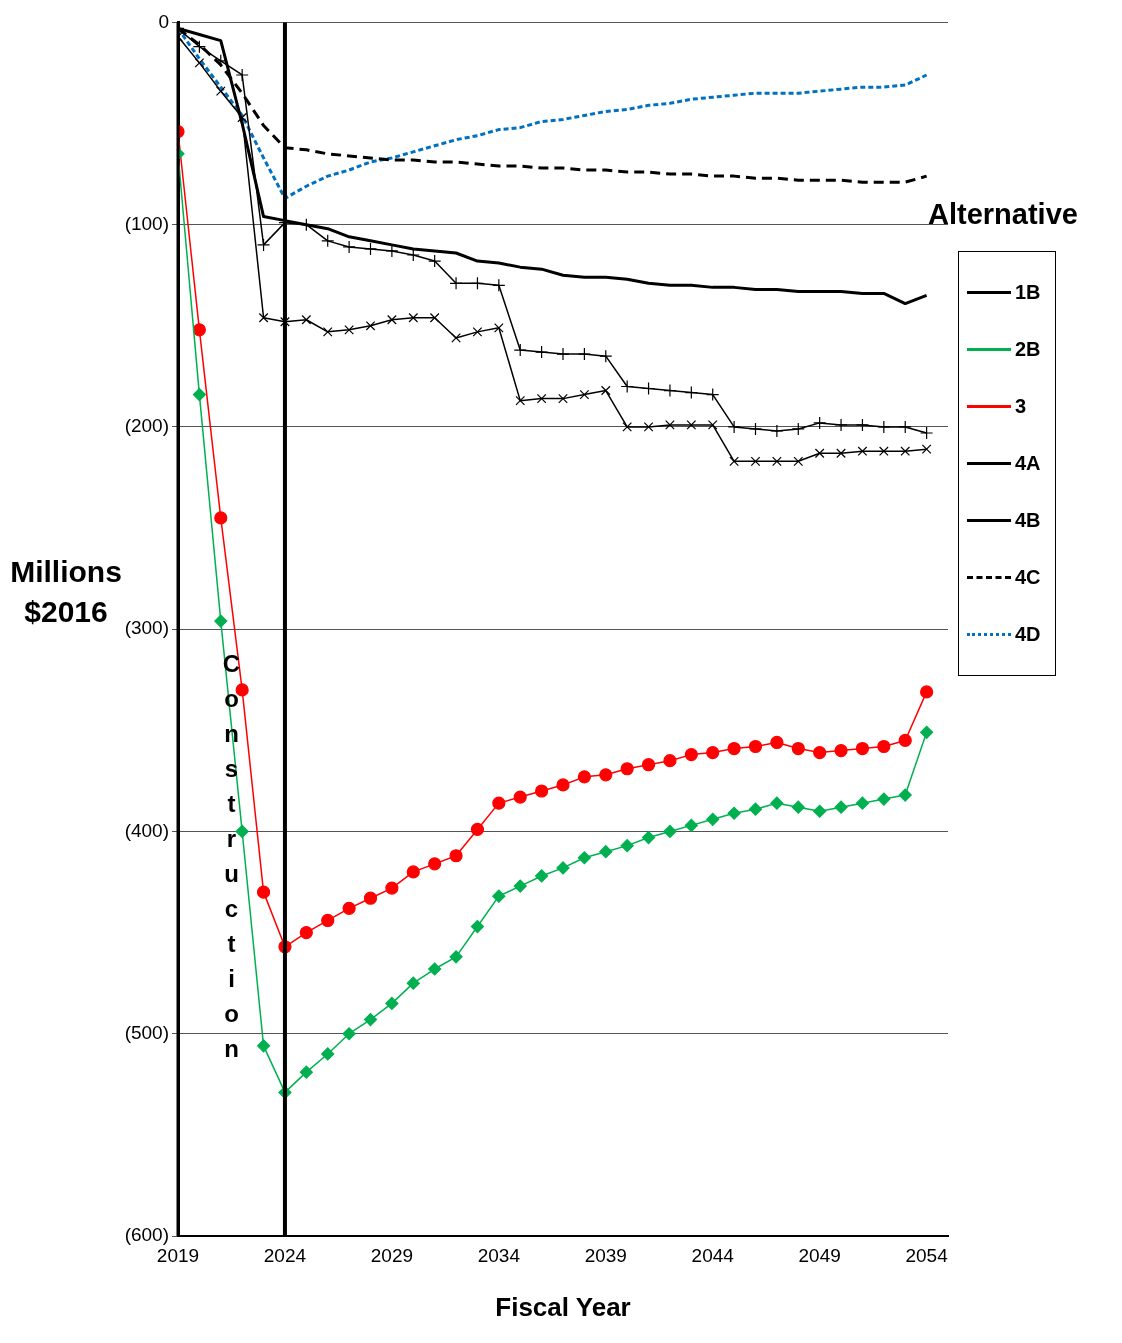 Image resolution: width=1122 pixels, height=1343 pixels. What do you see at coordinates (285, 1255) in the screenshot?
I see `x-tick-label: 2024` at bounding box center [285, 1255].